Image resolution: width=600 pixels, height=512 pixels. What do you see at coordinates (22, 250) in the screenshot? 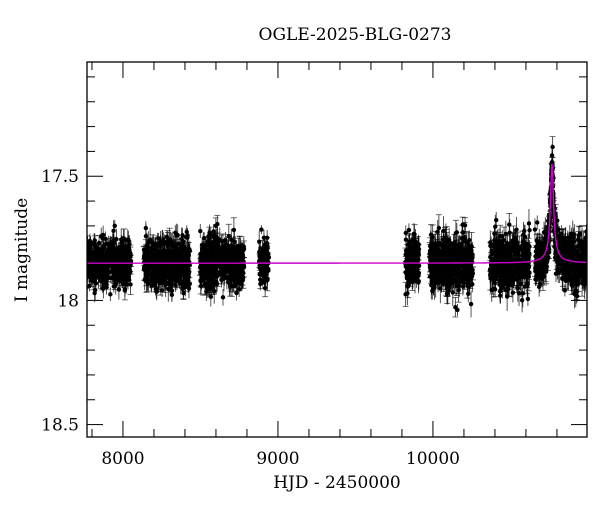
I see `y-axis-label: I magnitude` at bounding box center [22, 250].